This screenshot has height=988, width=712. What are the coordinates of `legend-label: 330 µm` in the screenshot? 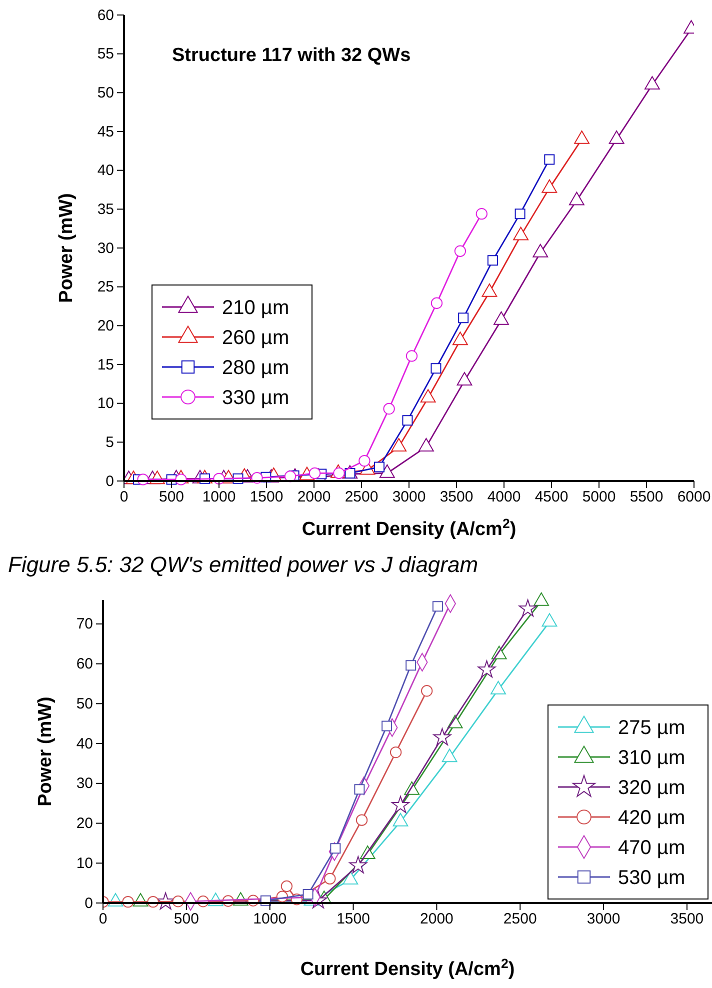 It's located at (256, 398).